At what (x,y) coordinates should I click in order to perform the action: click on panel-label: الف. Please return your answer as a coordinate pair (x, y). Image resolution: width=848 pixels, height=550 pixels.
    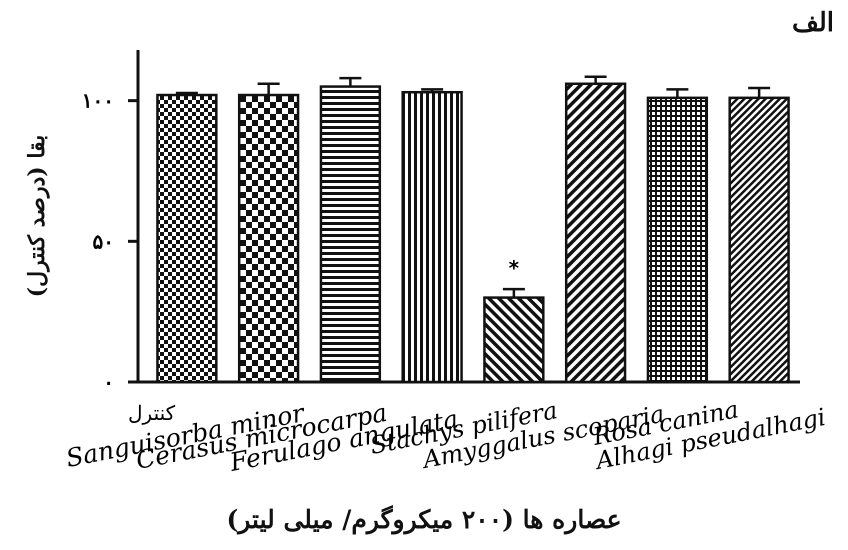
    Looking at the image, I should click on (812, 23).